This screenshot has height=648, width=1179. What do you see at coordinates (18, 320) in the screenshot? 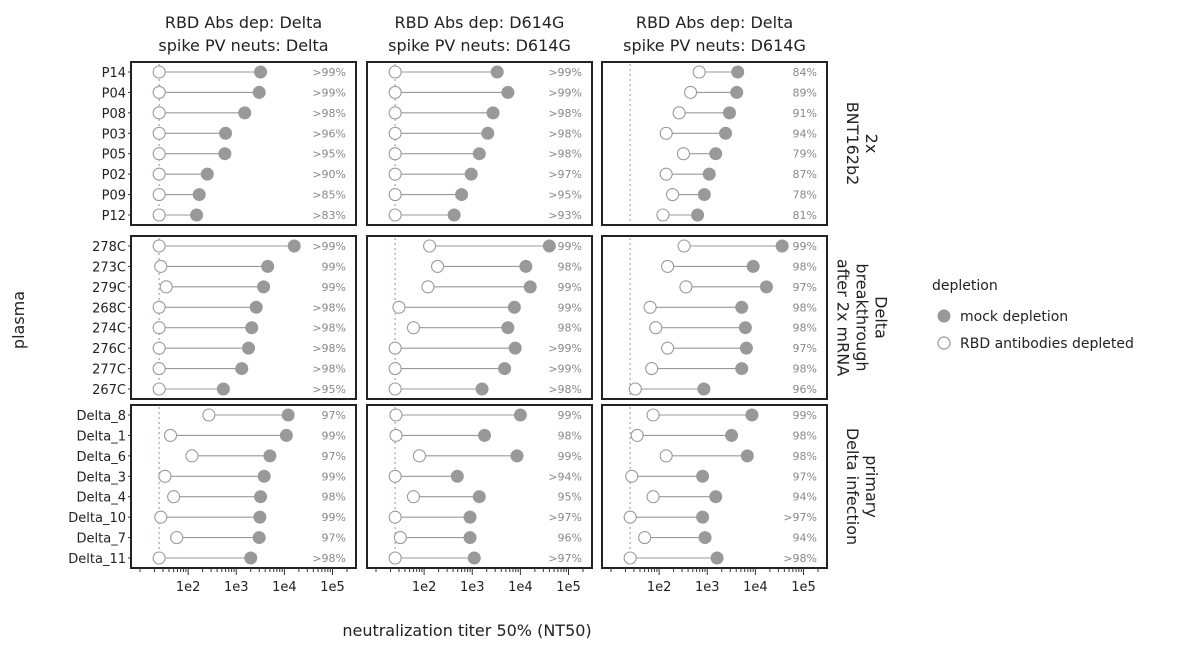
I see `y-axis-label: plasma` at bounding box center [18, 320].